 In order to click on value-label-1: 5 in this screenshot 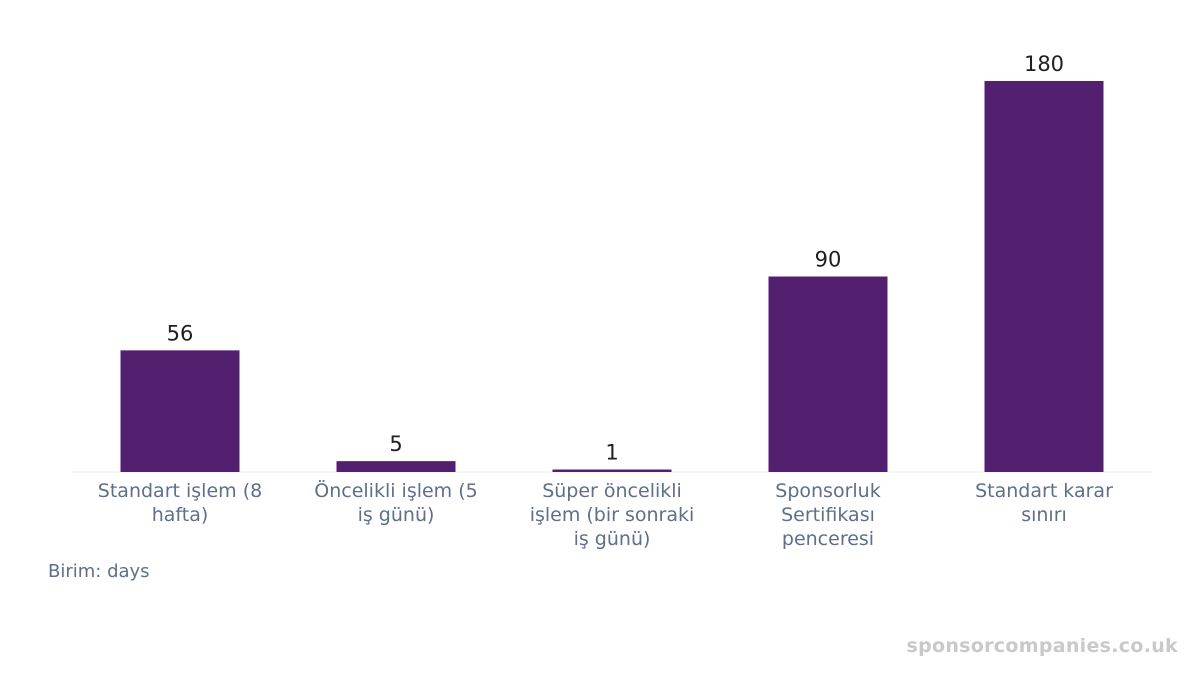, I will do `click(395, 444)`.